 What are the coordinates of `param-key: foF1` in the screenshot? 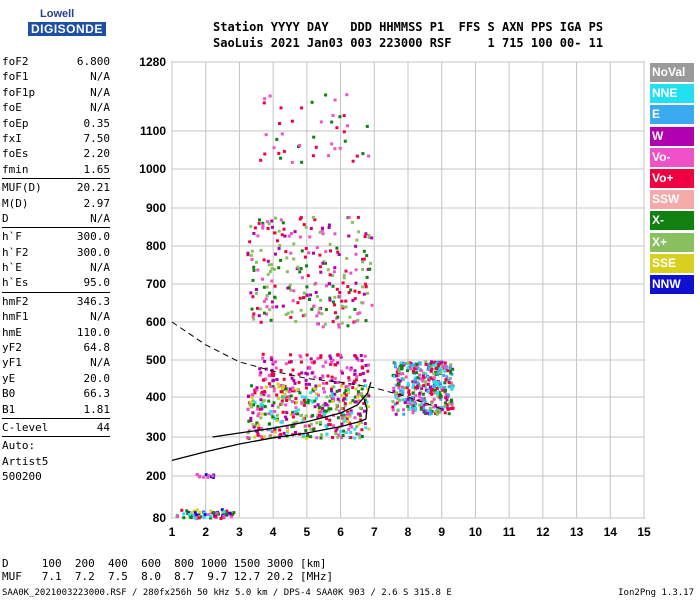 It's located at (15, 77).